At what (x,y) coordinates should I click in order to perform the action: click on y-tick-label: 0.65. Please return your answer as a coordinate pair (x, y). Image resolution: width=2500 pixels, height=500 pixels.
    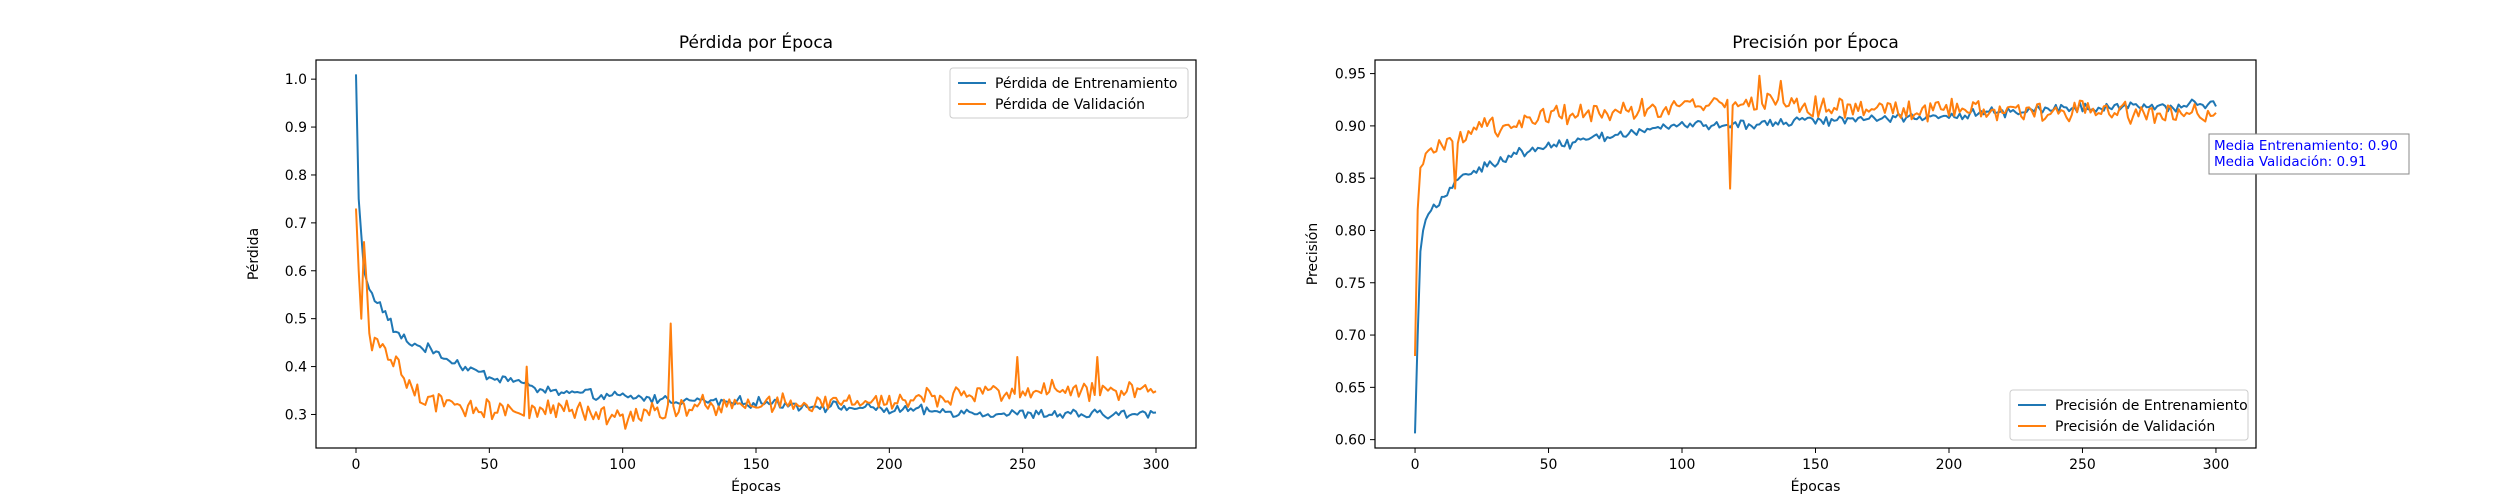
    Looking at the image, I should click on (1350, 388).